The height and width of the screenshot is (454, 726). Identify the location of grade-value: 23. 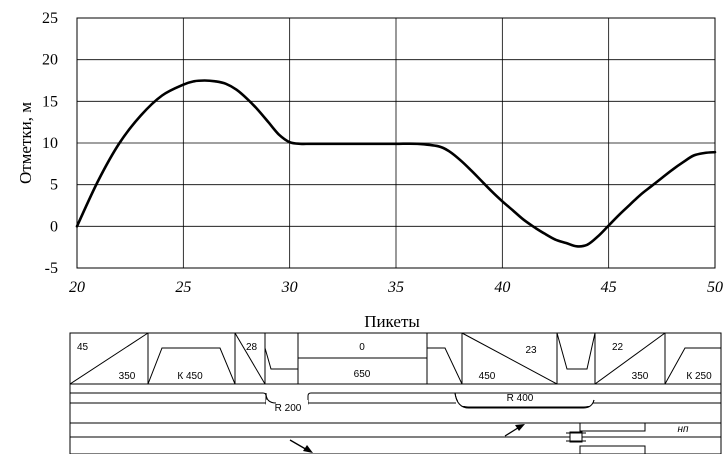
(531, 350).